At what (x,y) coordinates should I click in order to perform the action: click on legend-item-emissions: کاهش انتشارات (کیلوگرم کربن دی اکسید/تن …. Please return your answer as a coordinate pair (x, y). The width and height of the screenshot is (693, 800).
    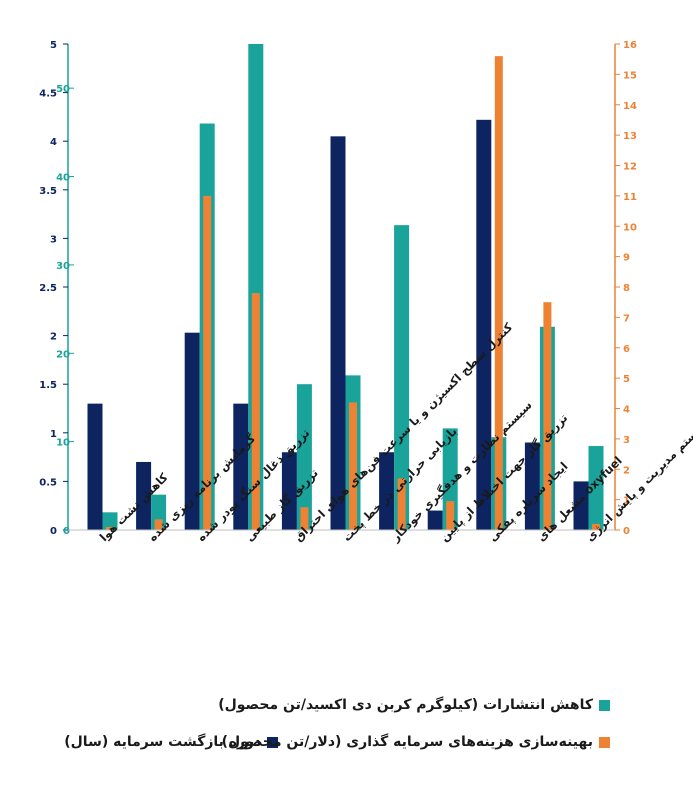
    Looking at the image, I should click on (414, 705).